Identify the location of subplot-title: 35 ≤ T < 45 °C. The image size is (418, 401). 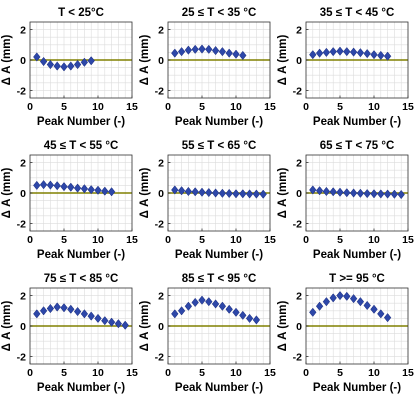
(357, 13).